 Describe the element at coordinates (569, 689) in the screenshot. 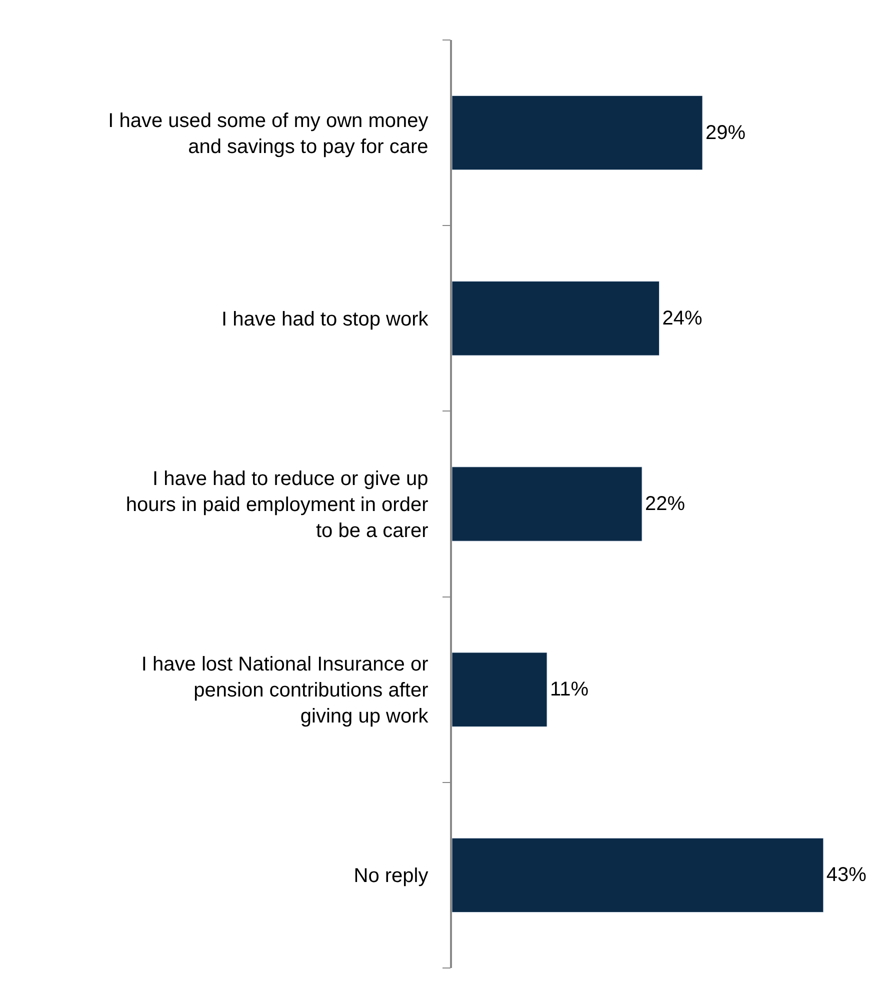

I see `data-label: 11%` at that location.